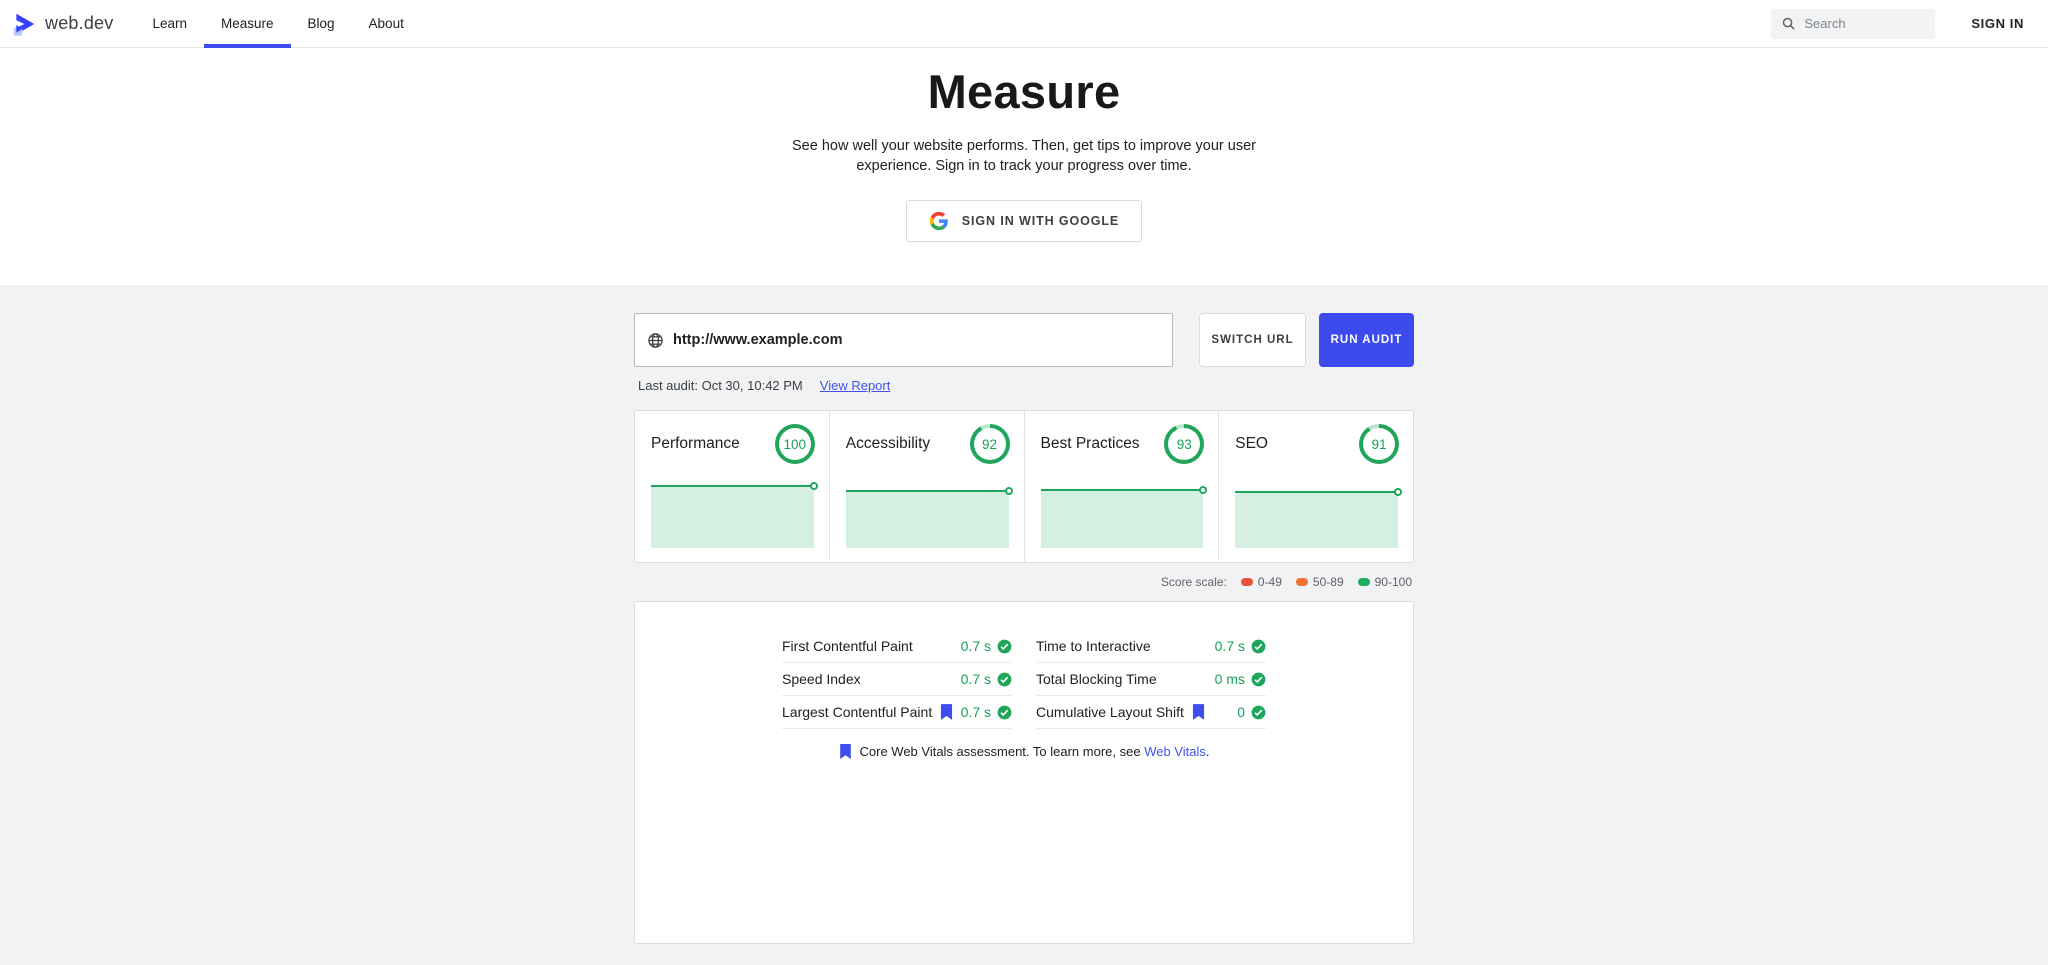 The height and width of the screenshot is (965, 2048). I want to click on top-nav: web.dev Learn Measure Blog About SIGN IN, so click(1024, 24).